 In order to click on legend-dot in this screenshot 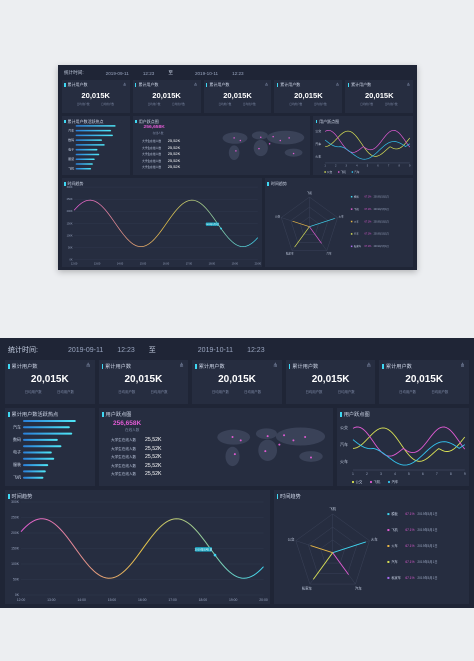, I will do `click(352, 172)`.